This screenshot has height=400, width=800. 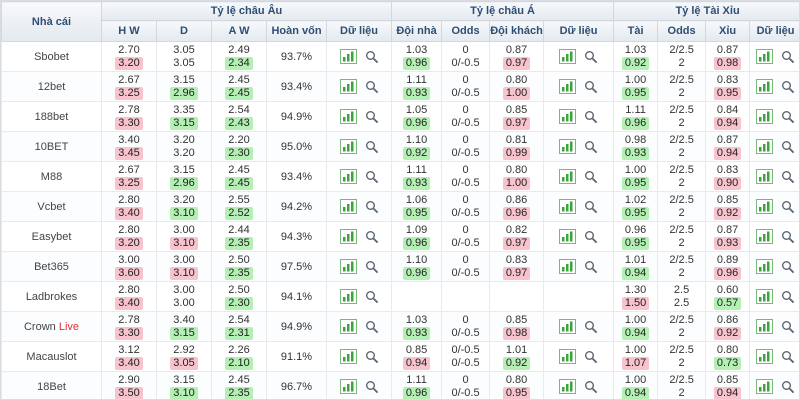 I want to click on bookmaker-name: Ladbrokes, so click(x=51, y=296).